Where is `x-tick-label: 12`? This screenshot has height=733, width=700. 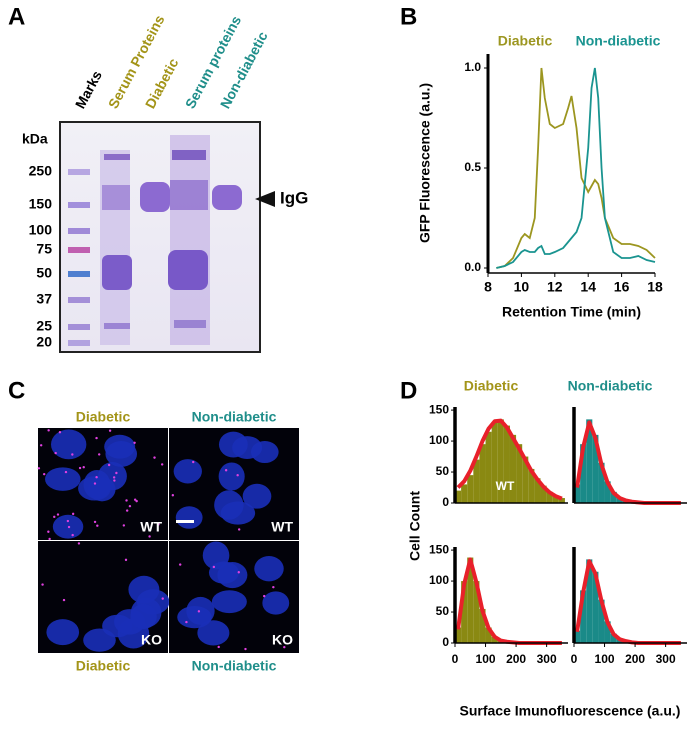 x-tick-label: 12 is located at coordinates (555, 287).